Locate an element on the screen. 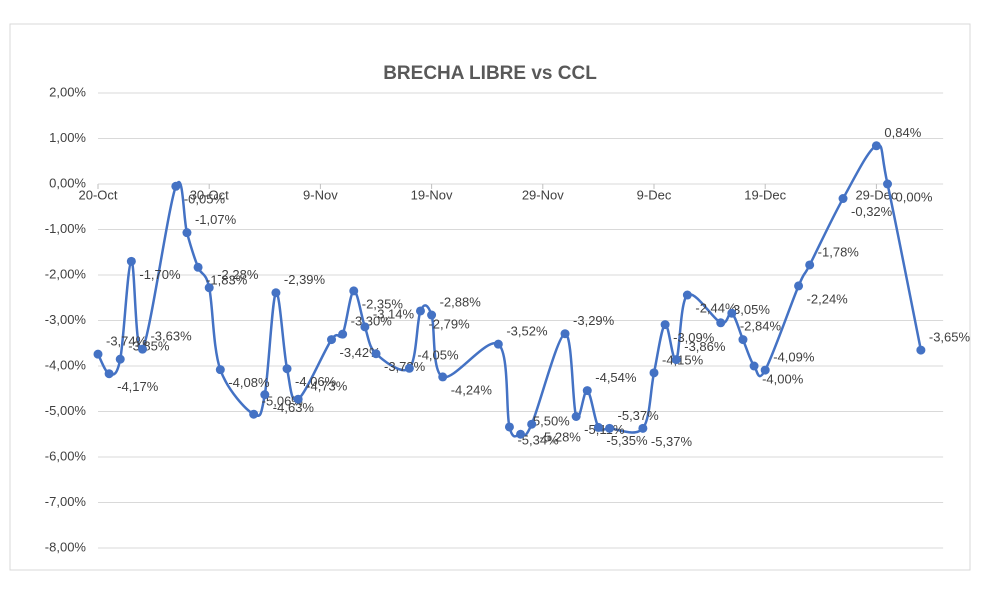 The width and height of the screenshot is (981, 589). x-tick-label: 20-Oct is located at coordinates (97, 194).